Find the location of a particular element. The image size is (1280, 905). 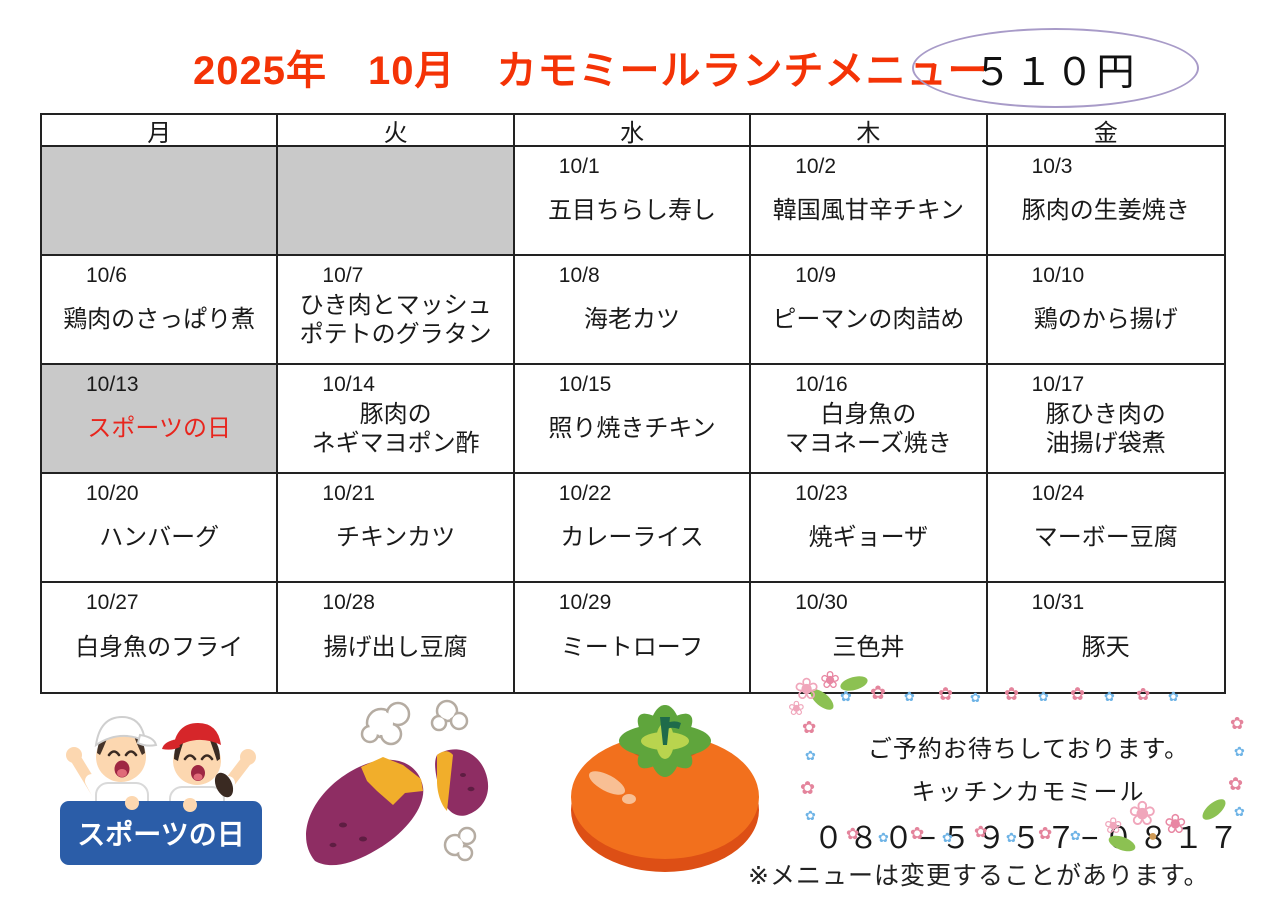

cell-menu: ひき肉とマッシュ ポテトのグラタン is located at coordinates (395, 319).